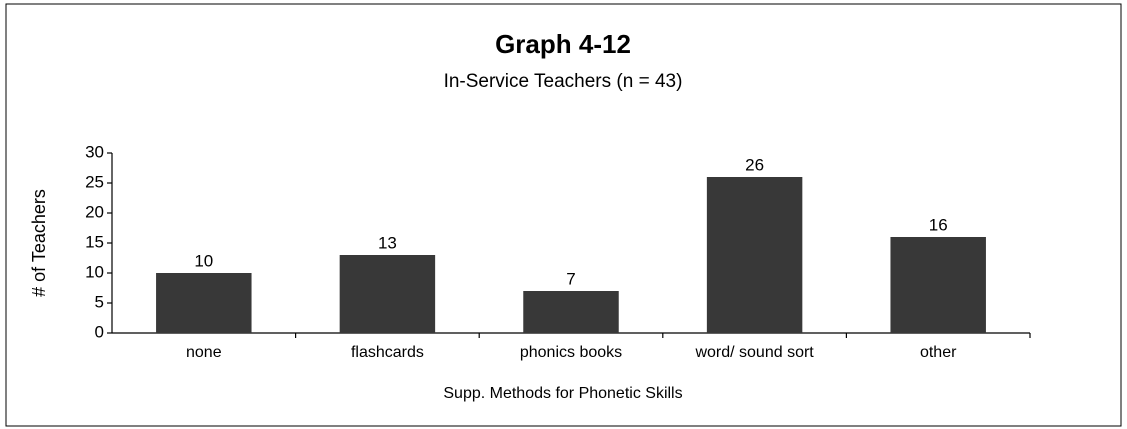  Describe the element at coordinates (94, 181) in the screenshot. I see `y-tick-label: 25` at that location.